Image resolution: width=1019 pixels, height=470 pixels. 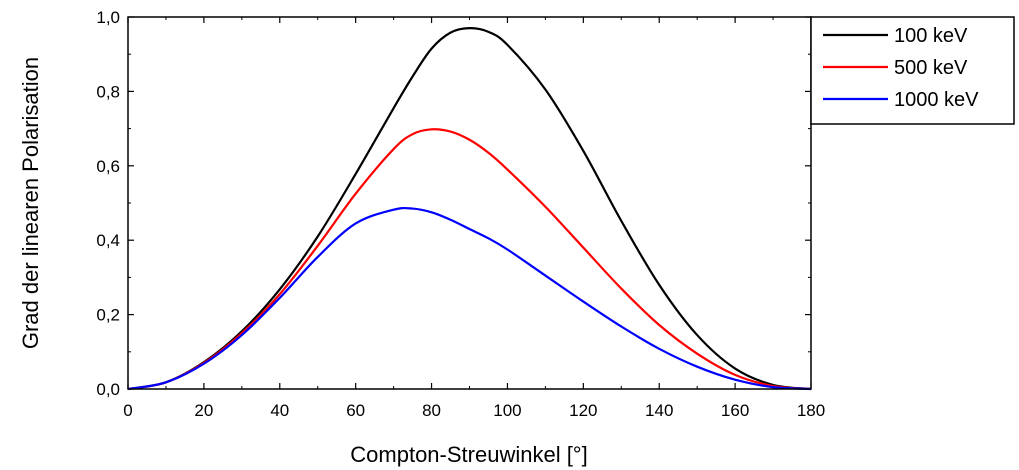 I want to click on y-tick-label: 0,2, so click(x=108, y=315).